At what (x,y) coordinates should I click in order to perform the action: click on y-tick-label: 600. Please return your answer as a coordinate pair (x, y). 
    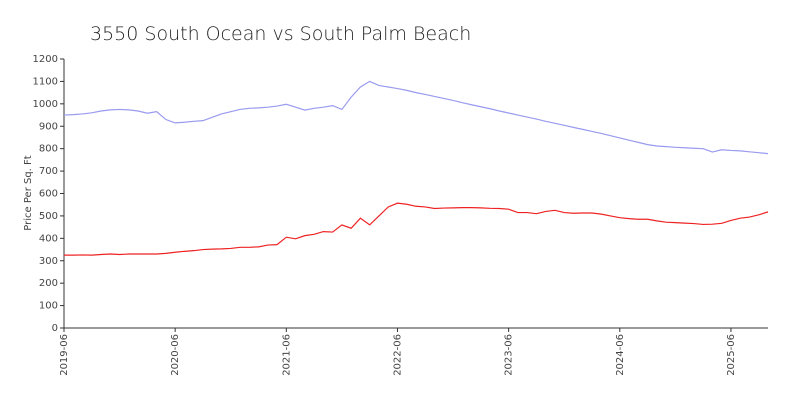
    Looking at the image, I should click on (48, 194).